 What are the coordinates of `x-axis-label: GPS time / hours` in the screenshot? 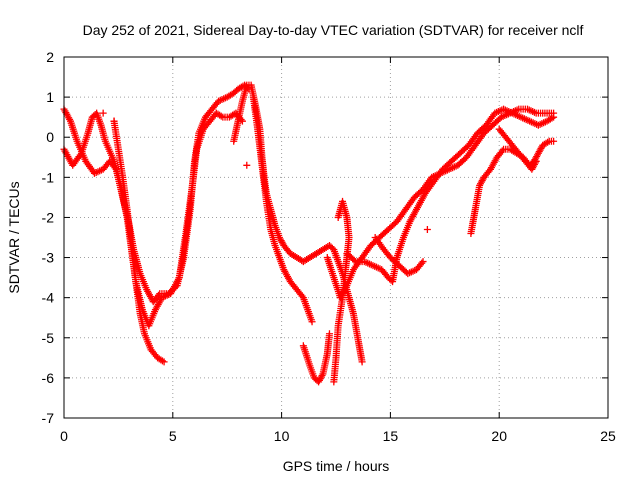 It's located at (336, 466).